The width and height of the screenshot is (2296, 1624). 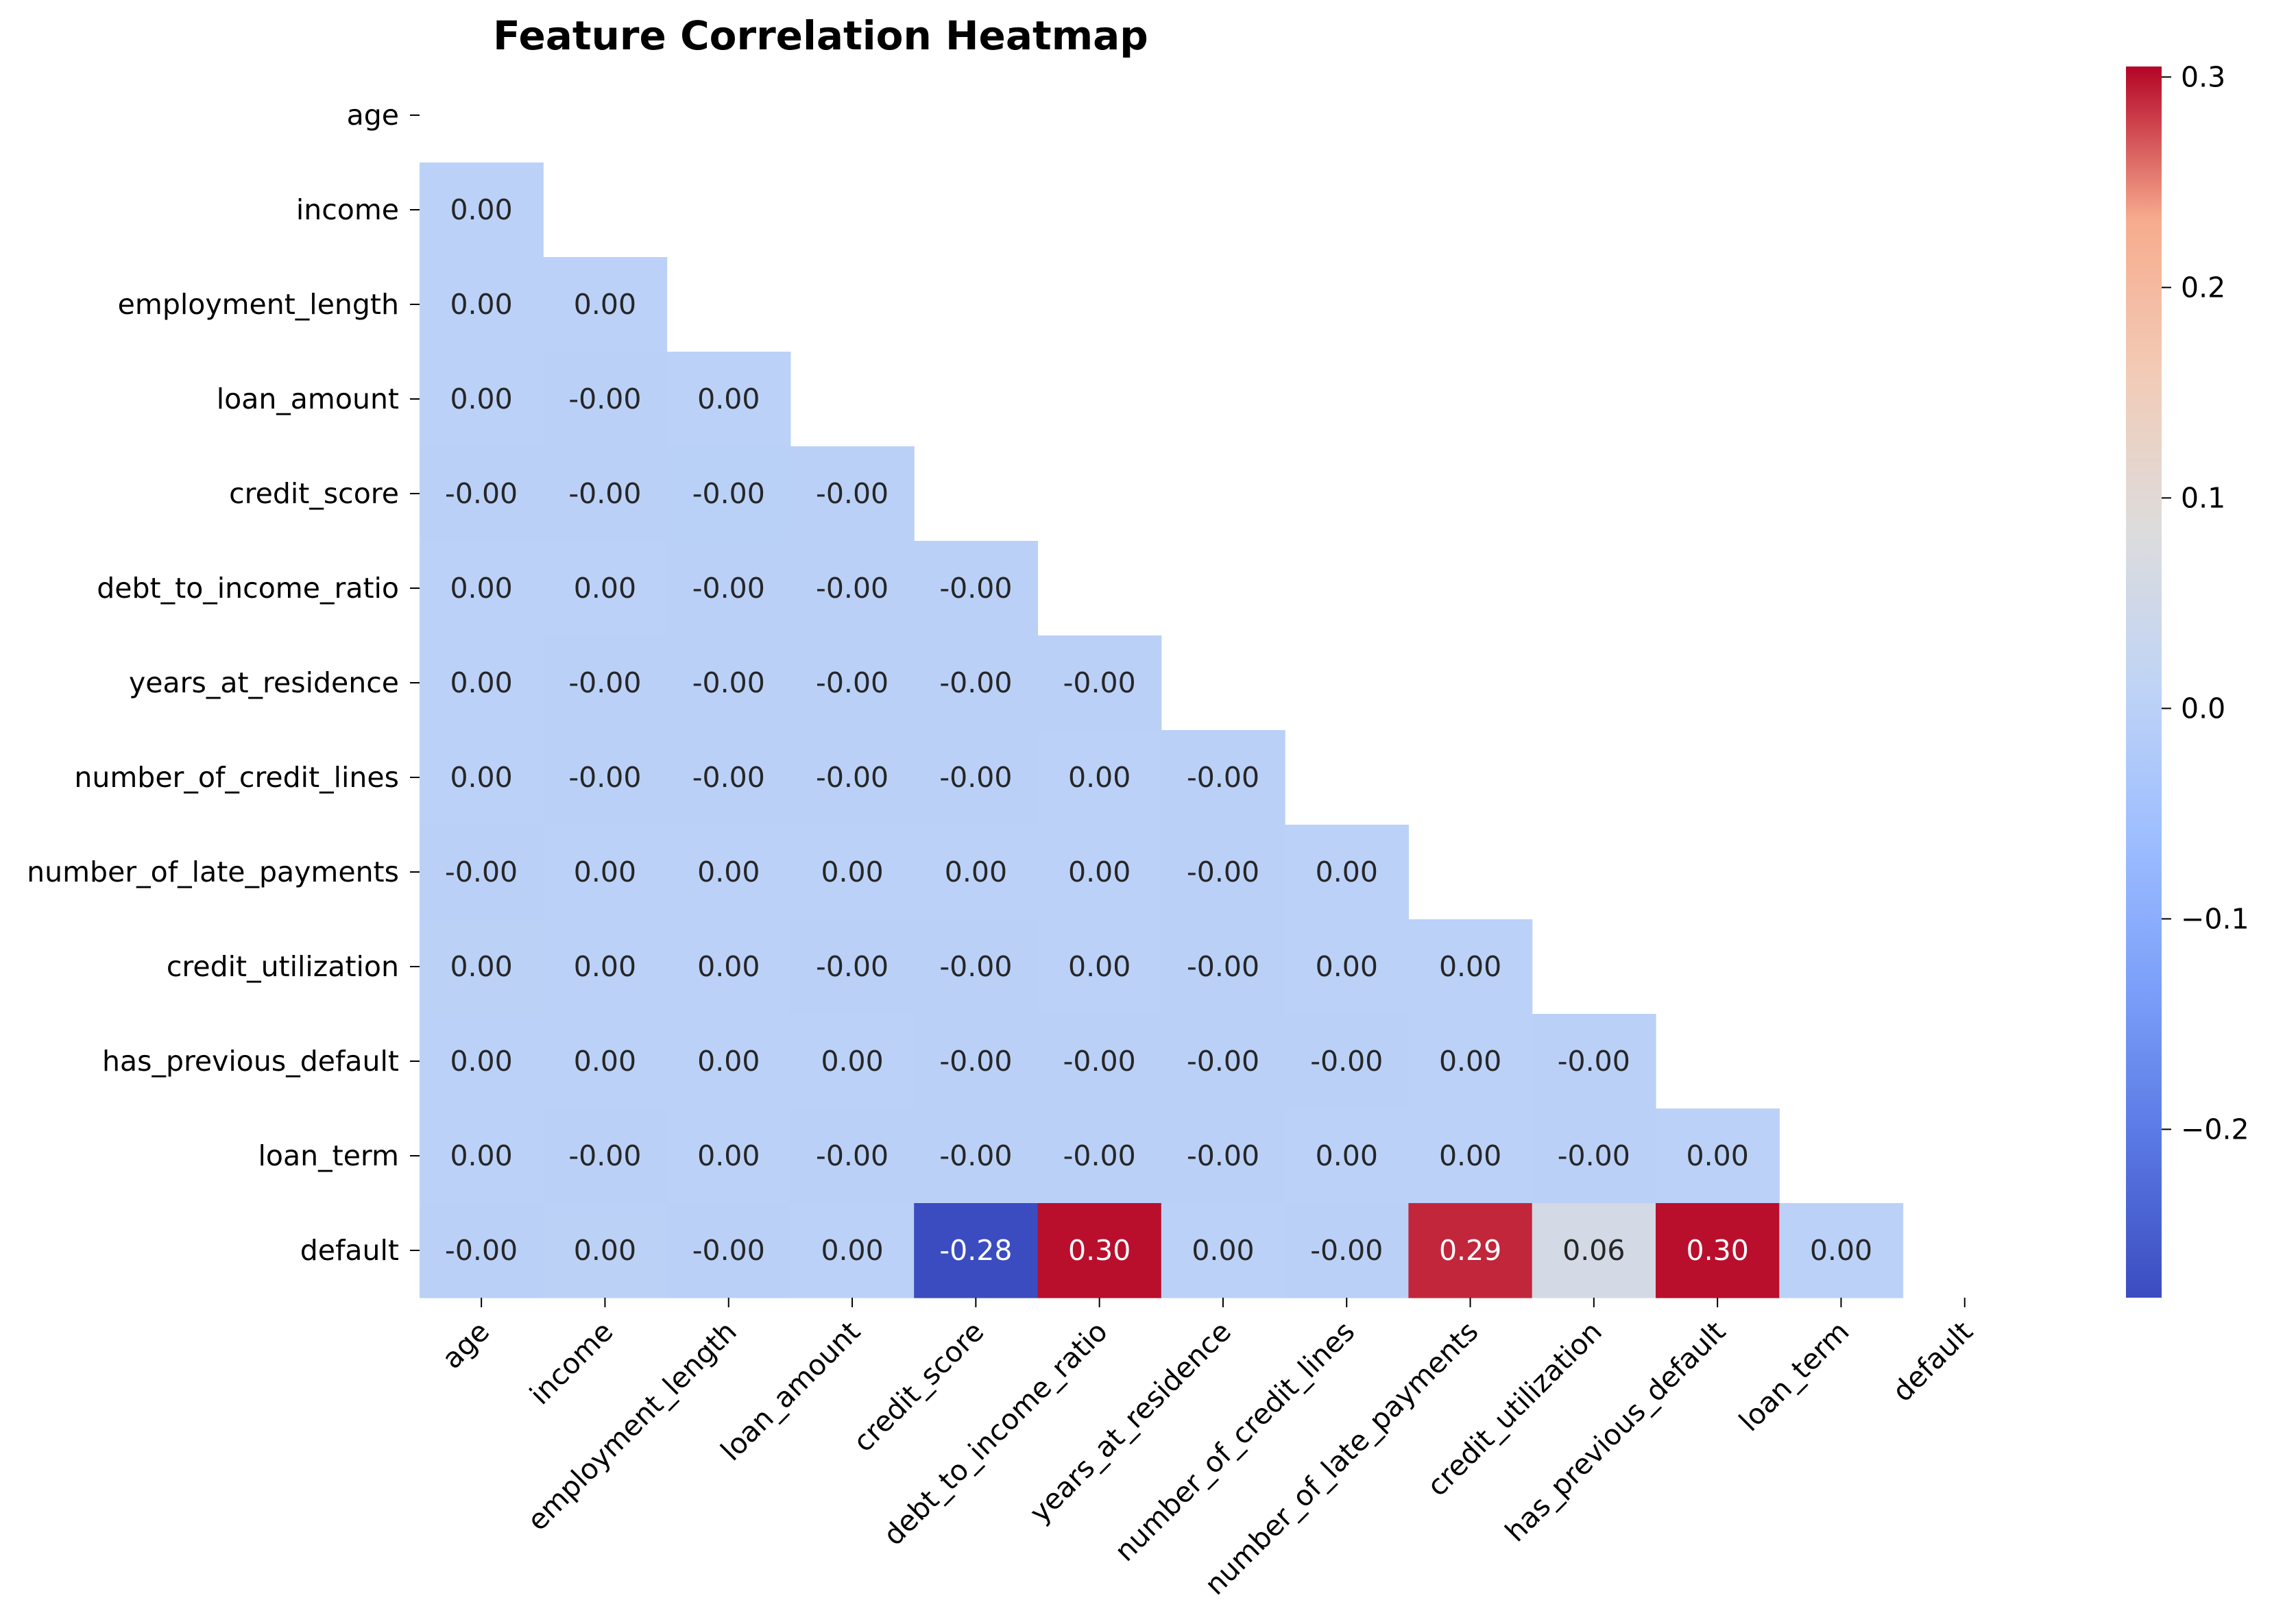 I want to click on x-tick-label-employment_length: employment_length, so click(x=632, y=1426).